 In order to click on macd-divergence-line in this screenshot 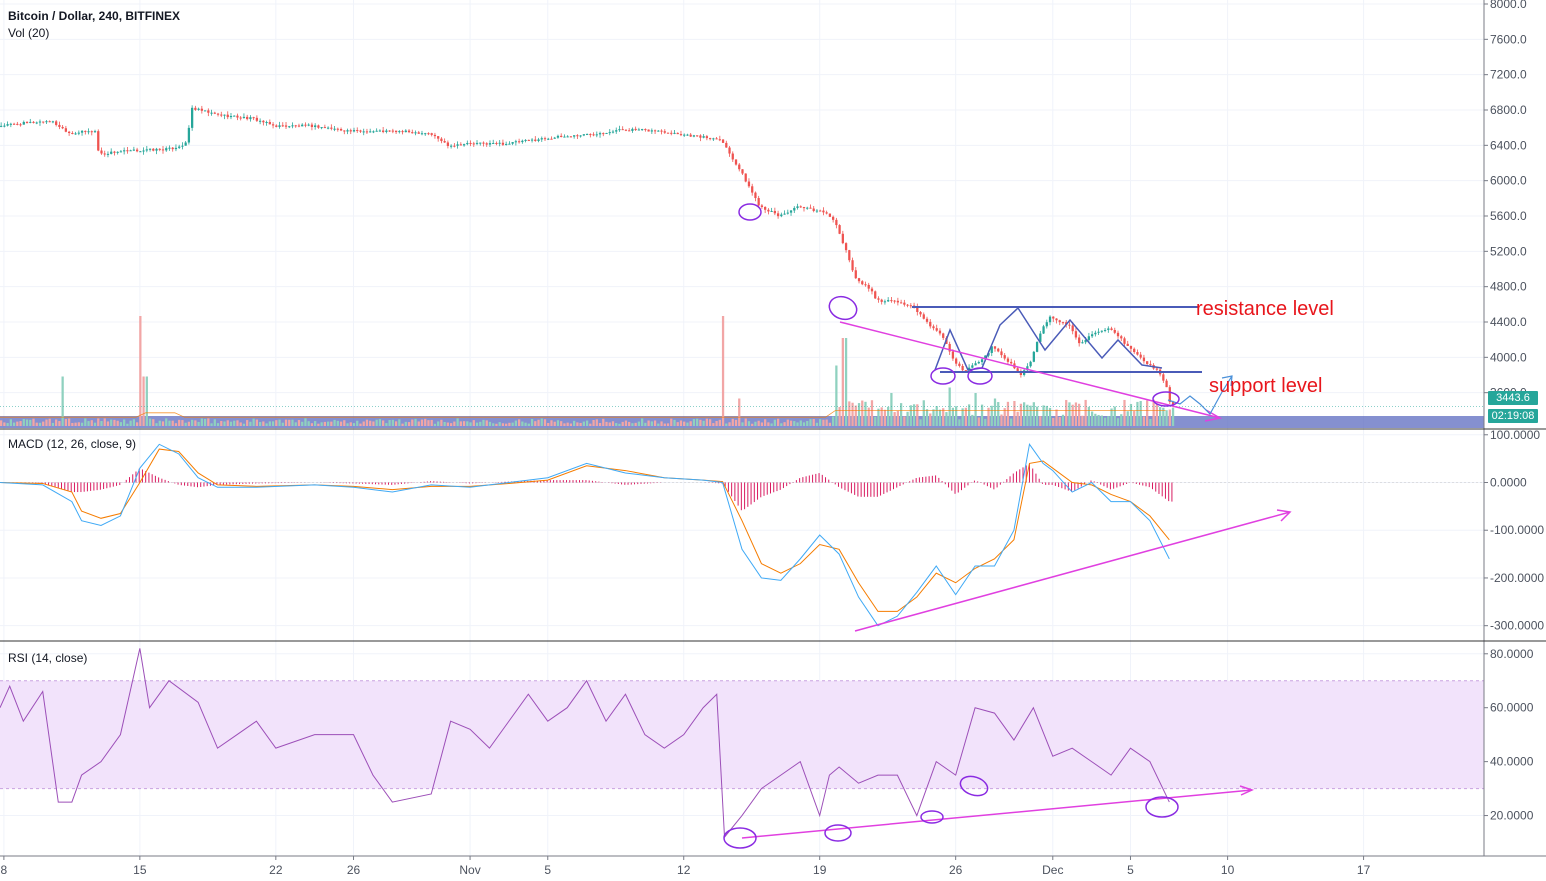, I will do `click(1072, 571)`.